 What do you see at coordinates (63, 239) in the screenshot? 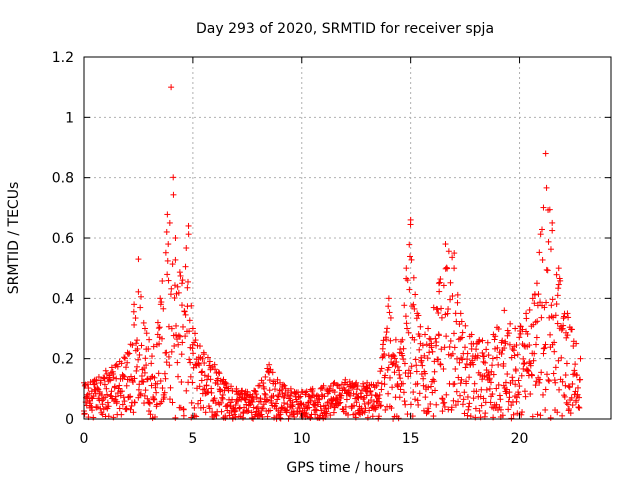
I see `y-tick-label: 0.6` at bounding box center [63, 239].